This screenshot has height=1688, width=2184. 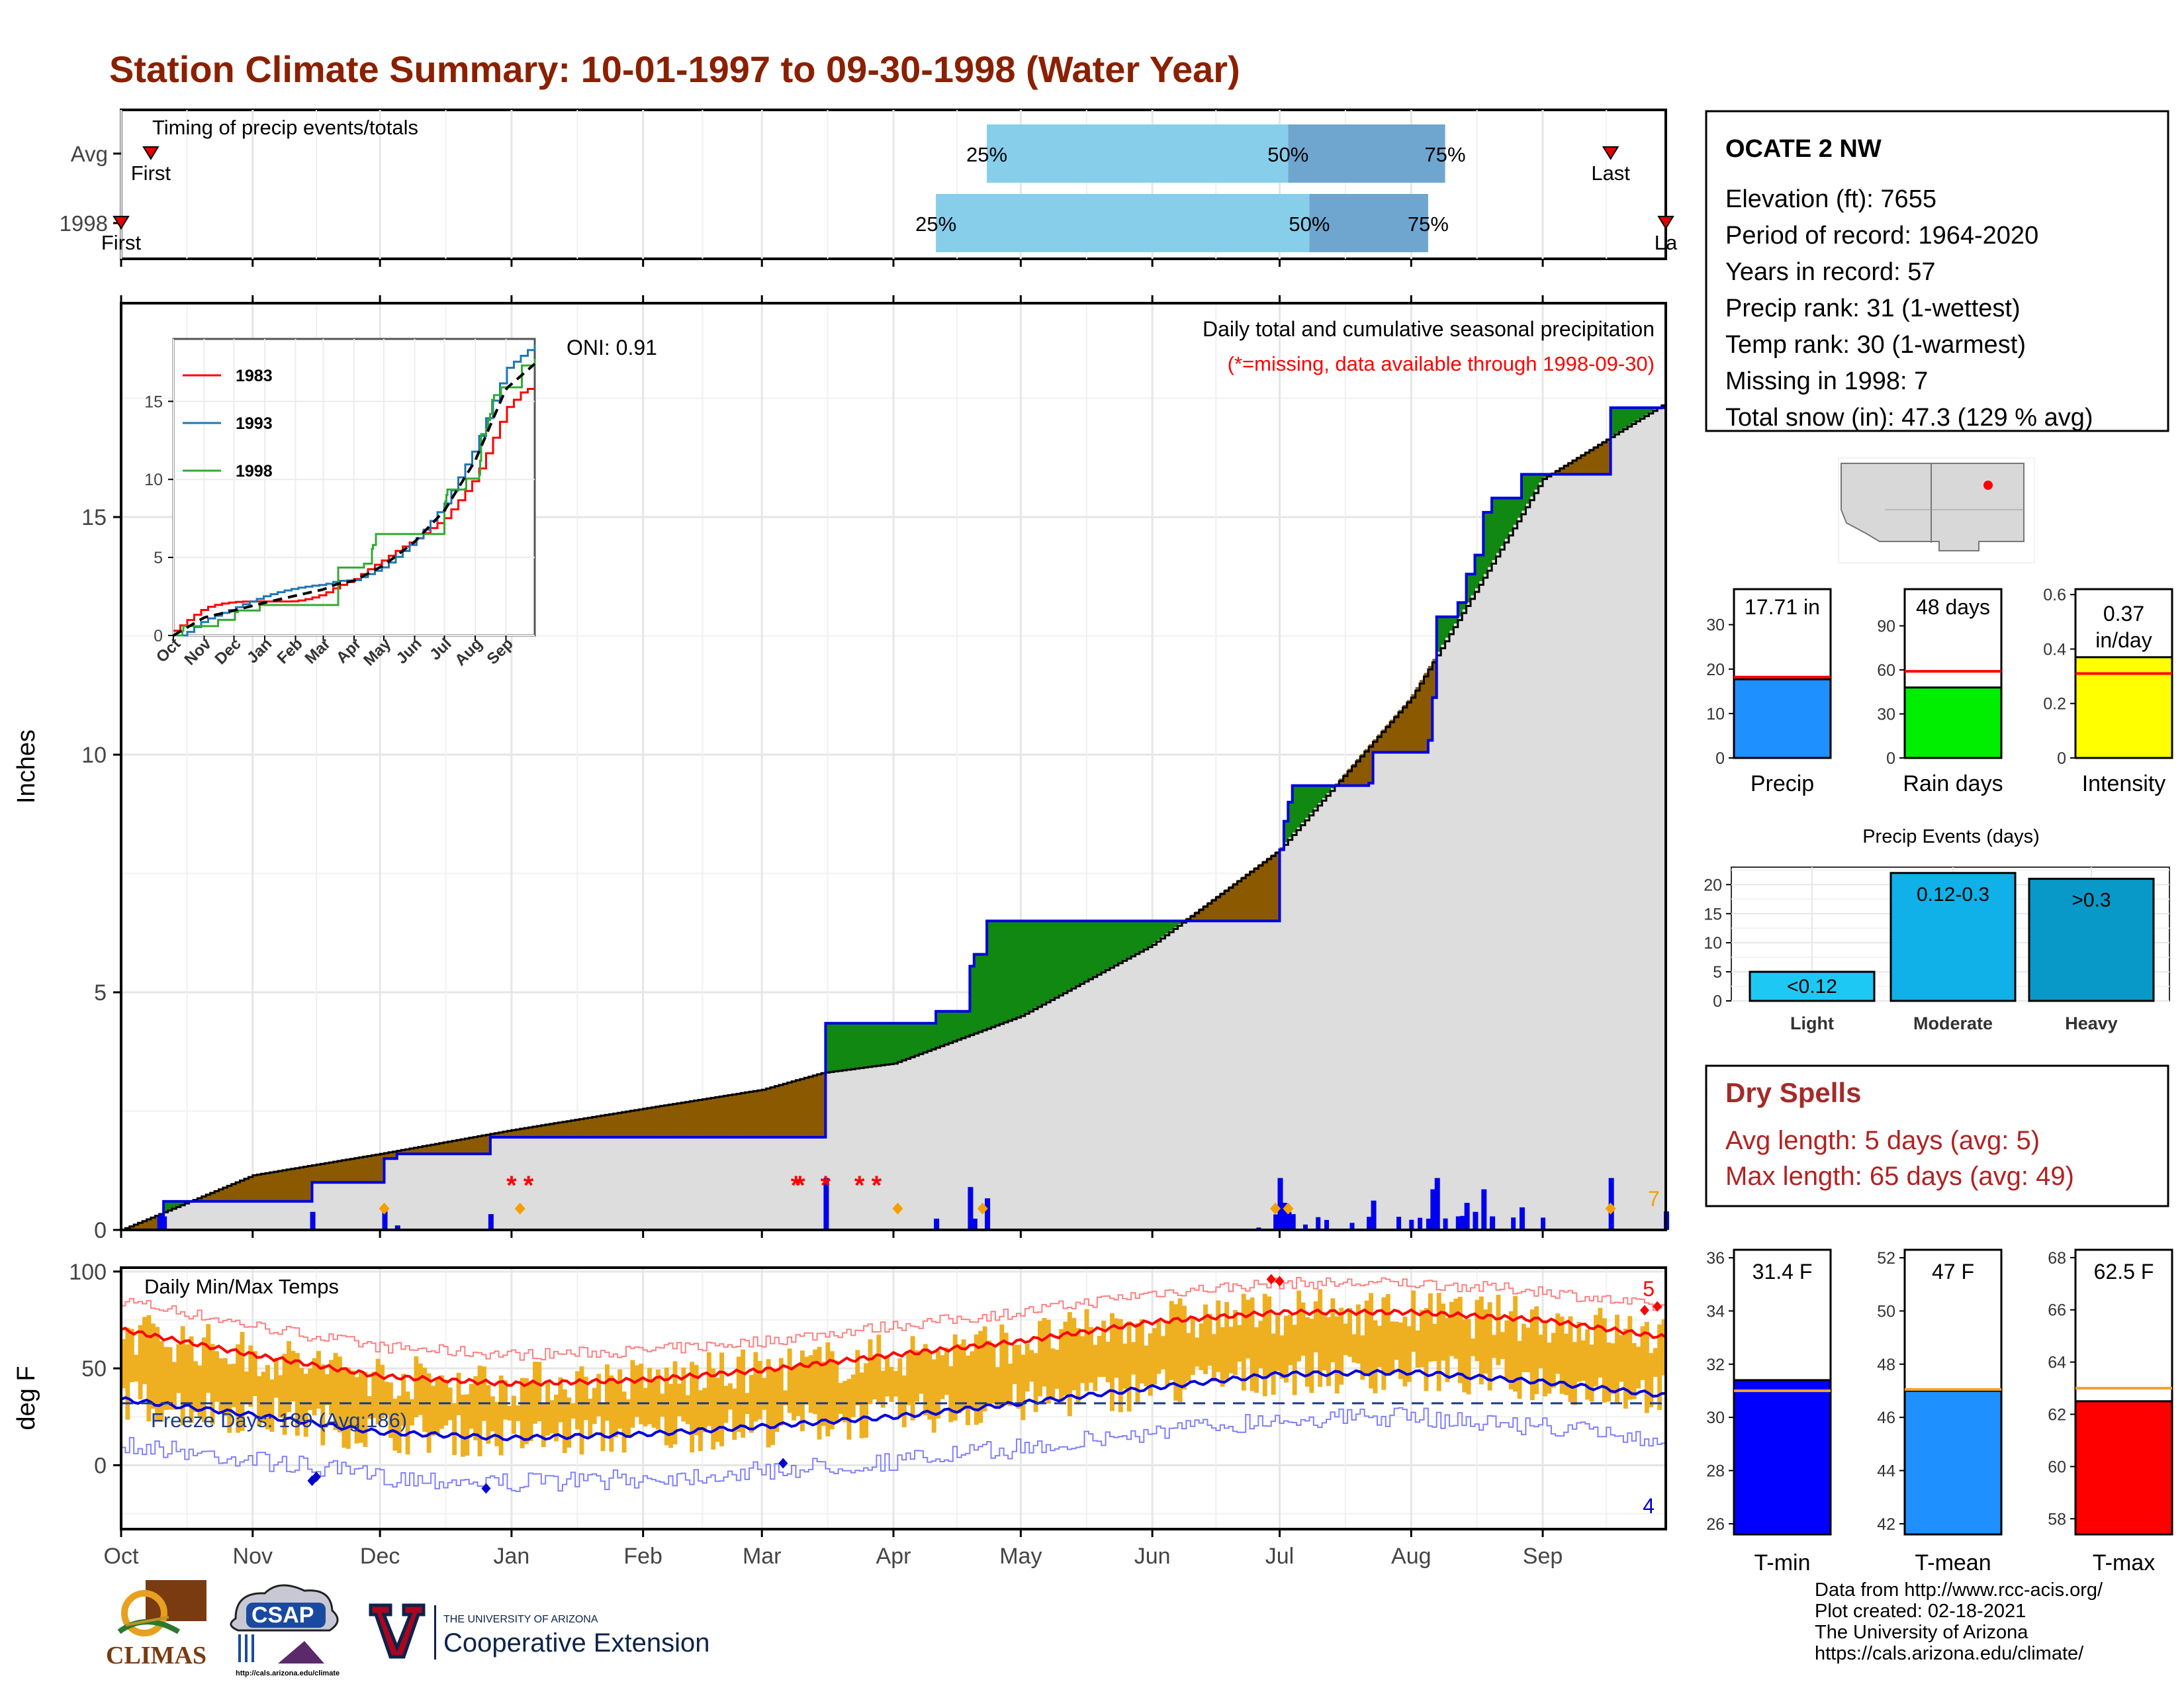 What do you see at coordinates (576, 1643) in the screenshot?
I see `ua-big-text: Cooperative Extension` at bounding box center [576, 1643].